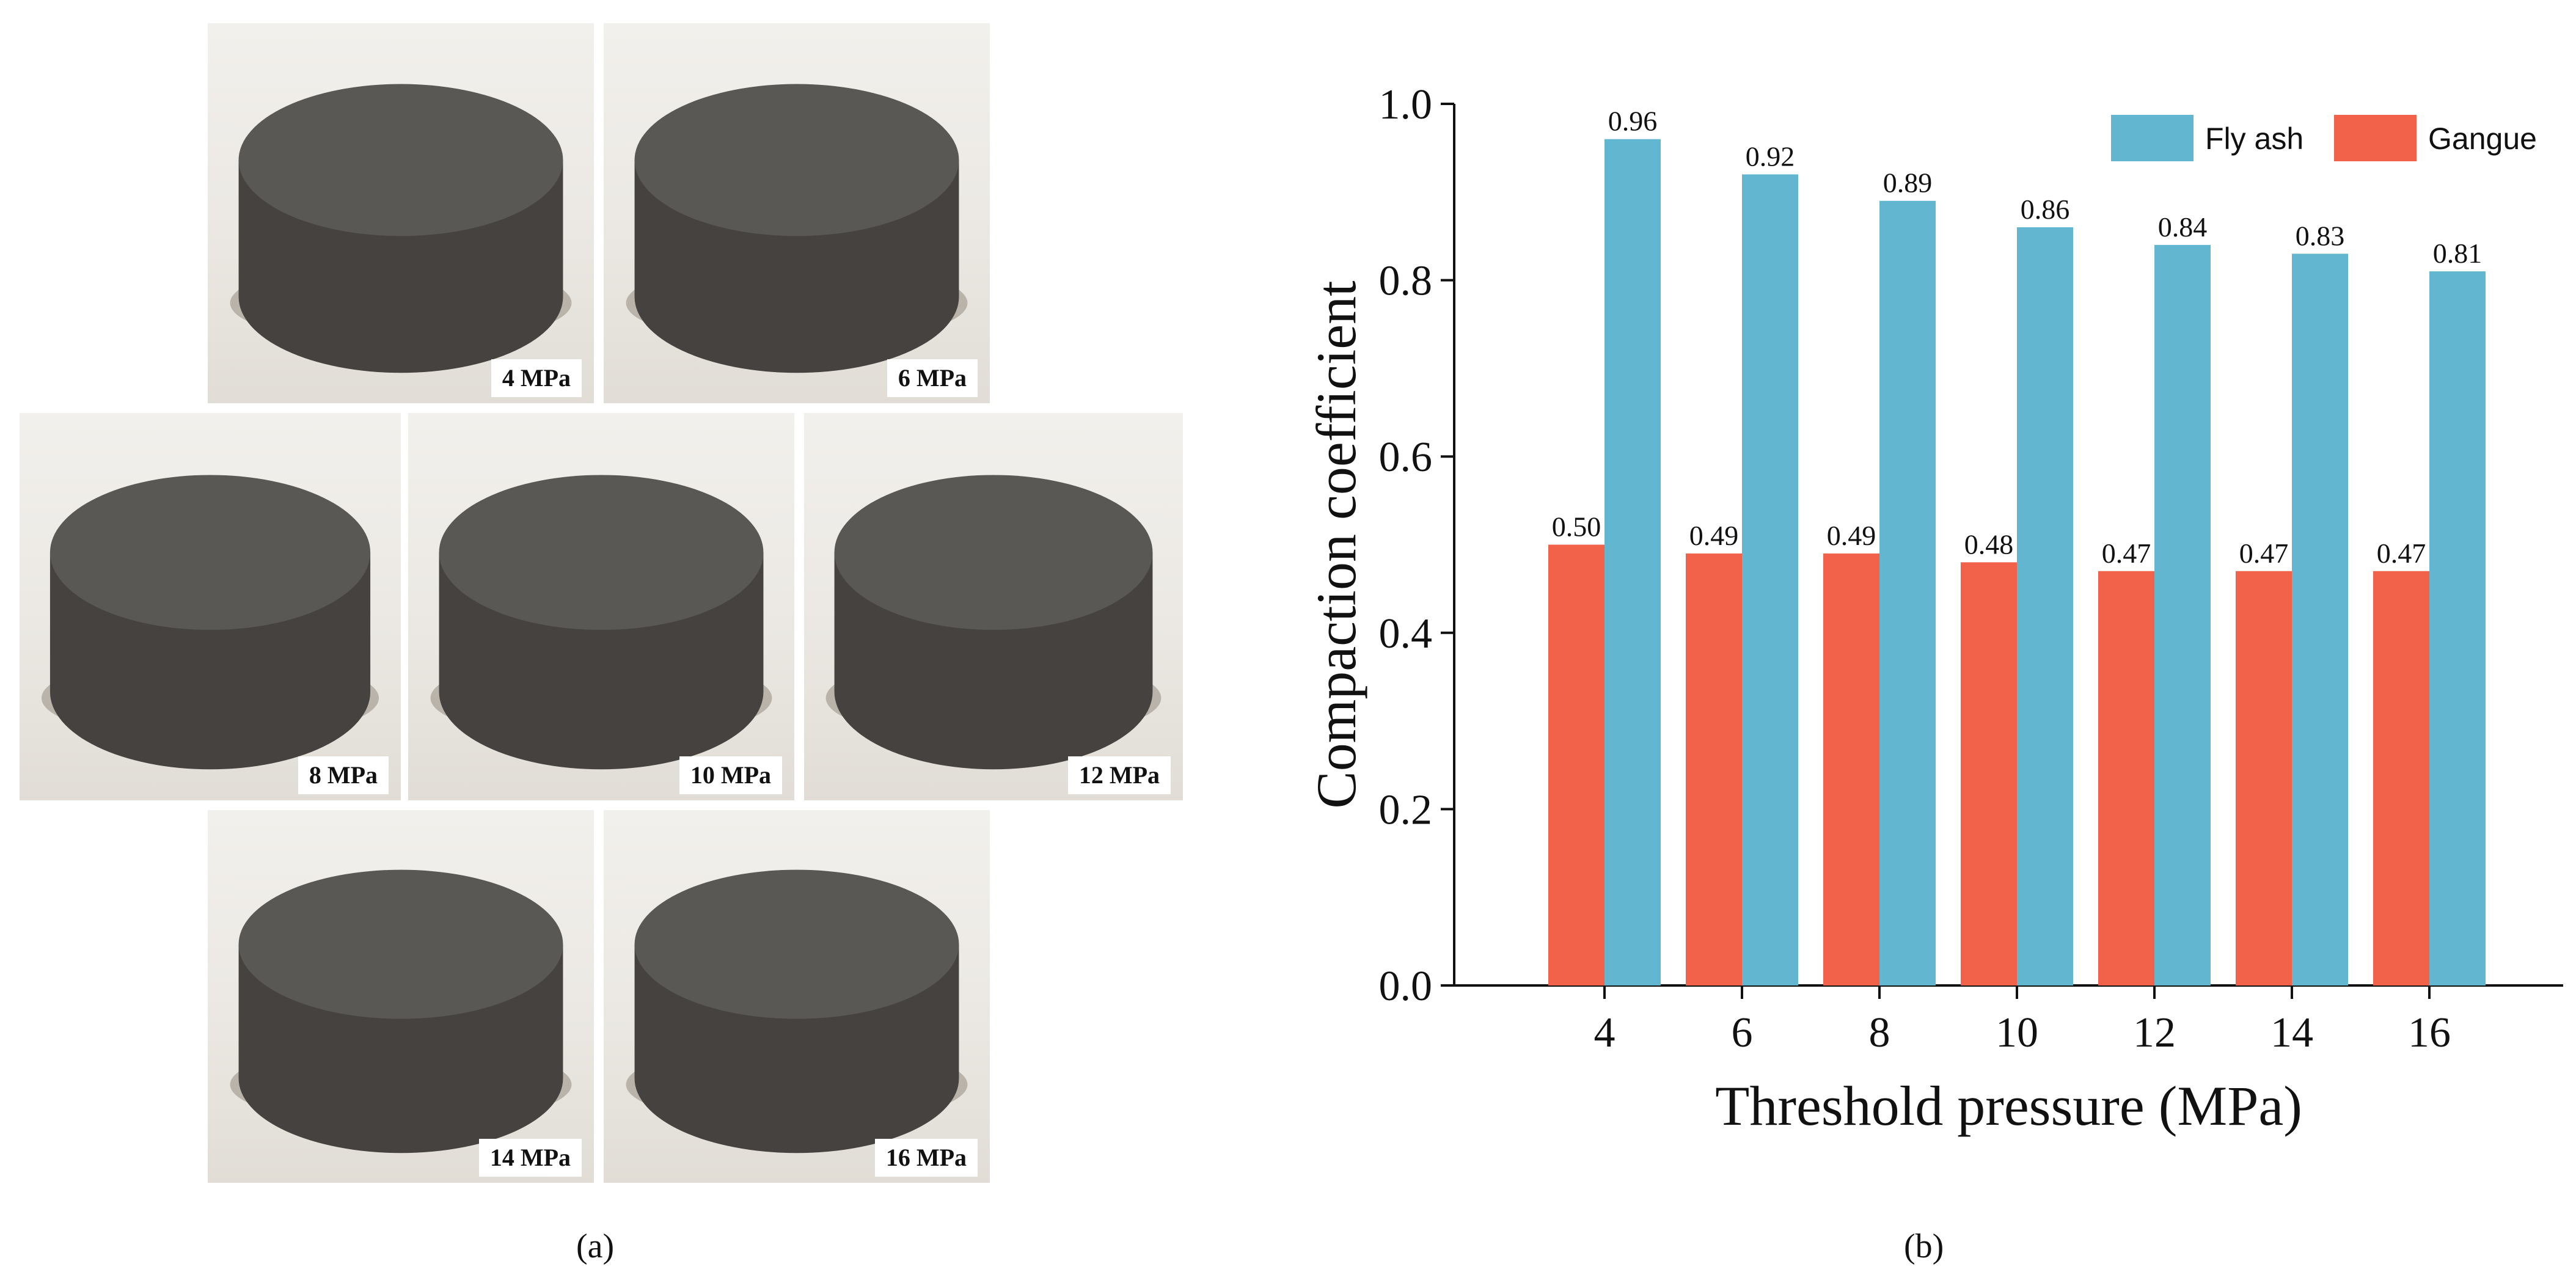 The image size is (2576, 1283). Describe the element at coordinates (1406, 104) in the screenshot. I see `y-tick-label: 1.0` at that location.